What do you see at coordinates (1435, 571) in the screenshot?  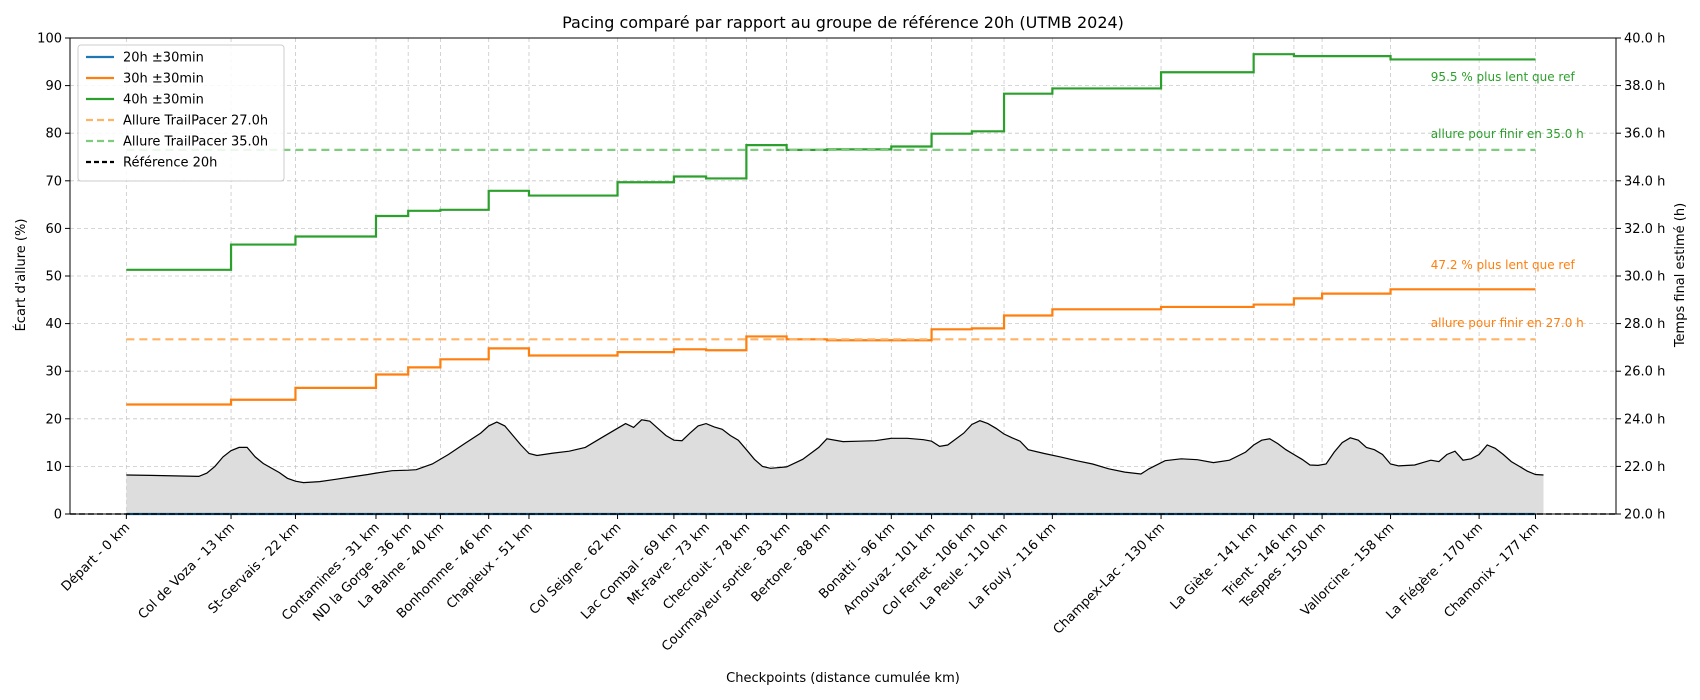 I see `x-tick-label: La Flégère - 170 km` at bounding box center [1435, 571].